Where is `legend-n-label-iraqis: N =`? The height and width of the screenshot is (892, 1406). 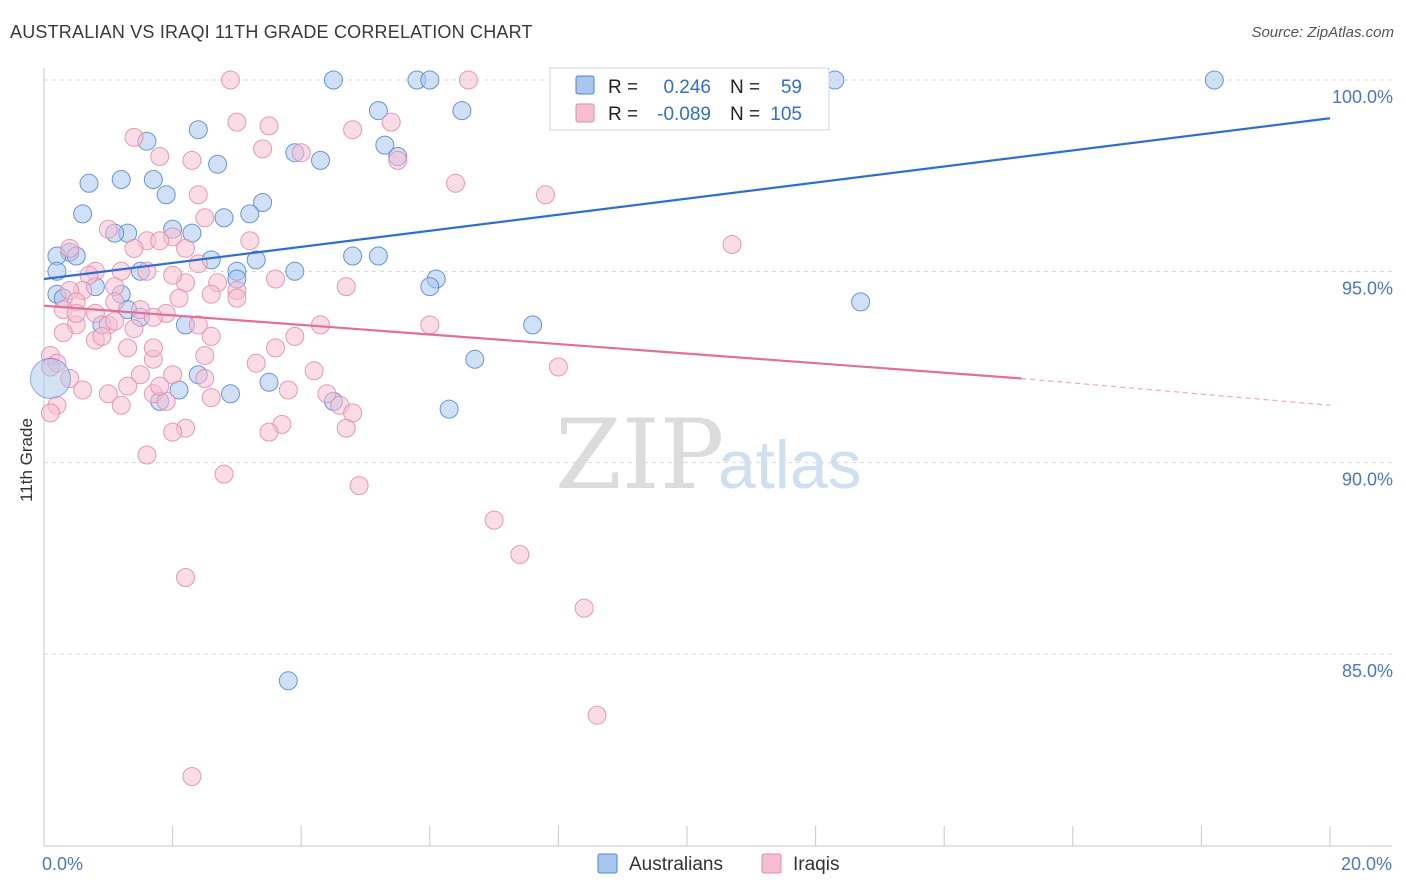 legend-n-label-iraqis: N = is located at coordinates (745, 114).